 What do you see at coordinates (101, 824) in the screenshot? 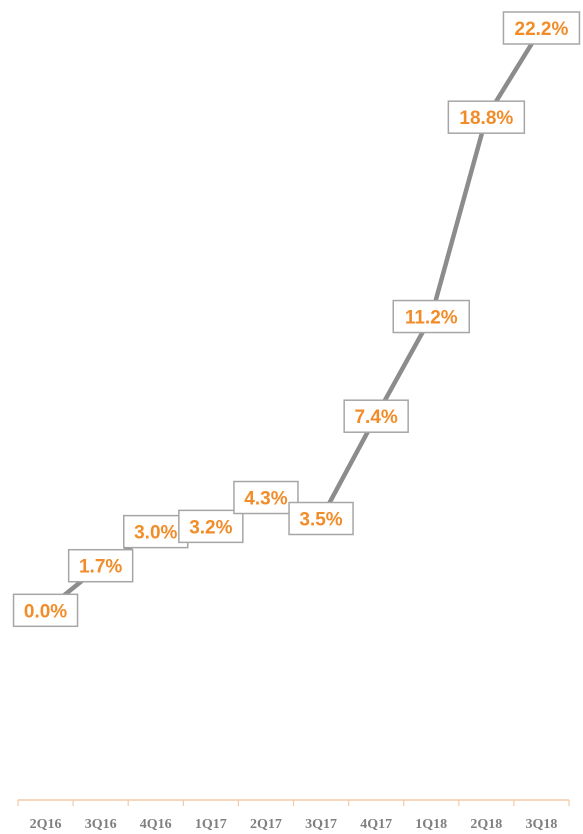
I see `x-tick-label: 3Q16` at bounding box center [101, 824].